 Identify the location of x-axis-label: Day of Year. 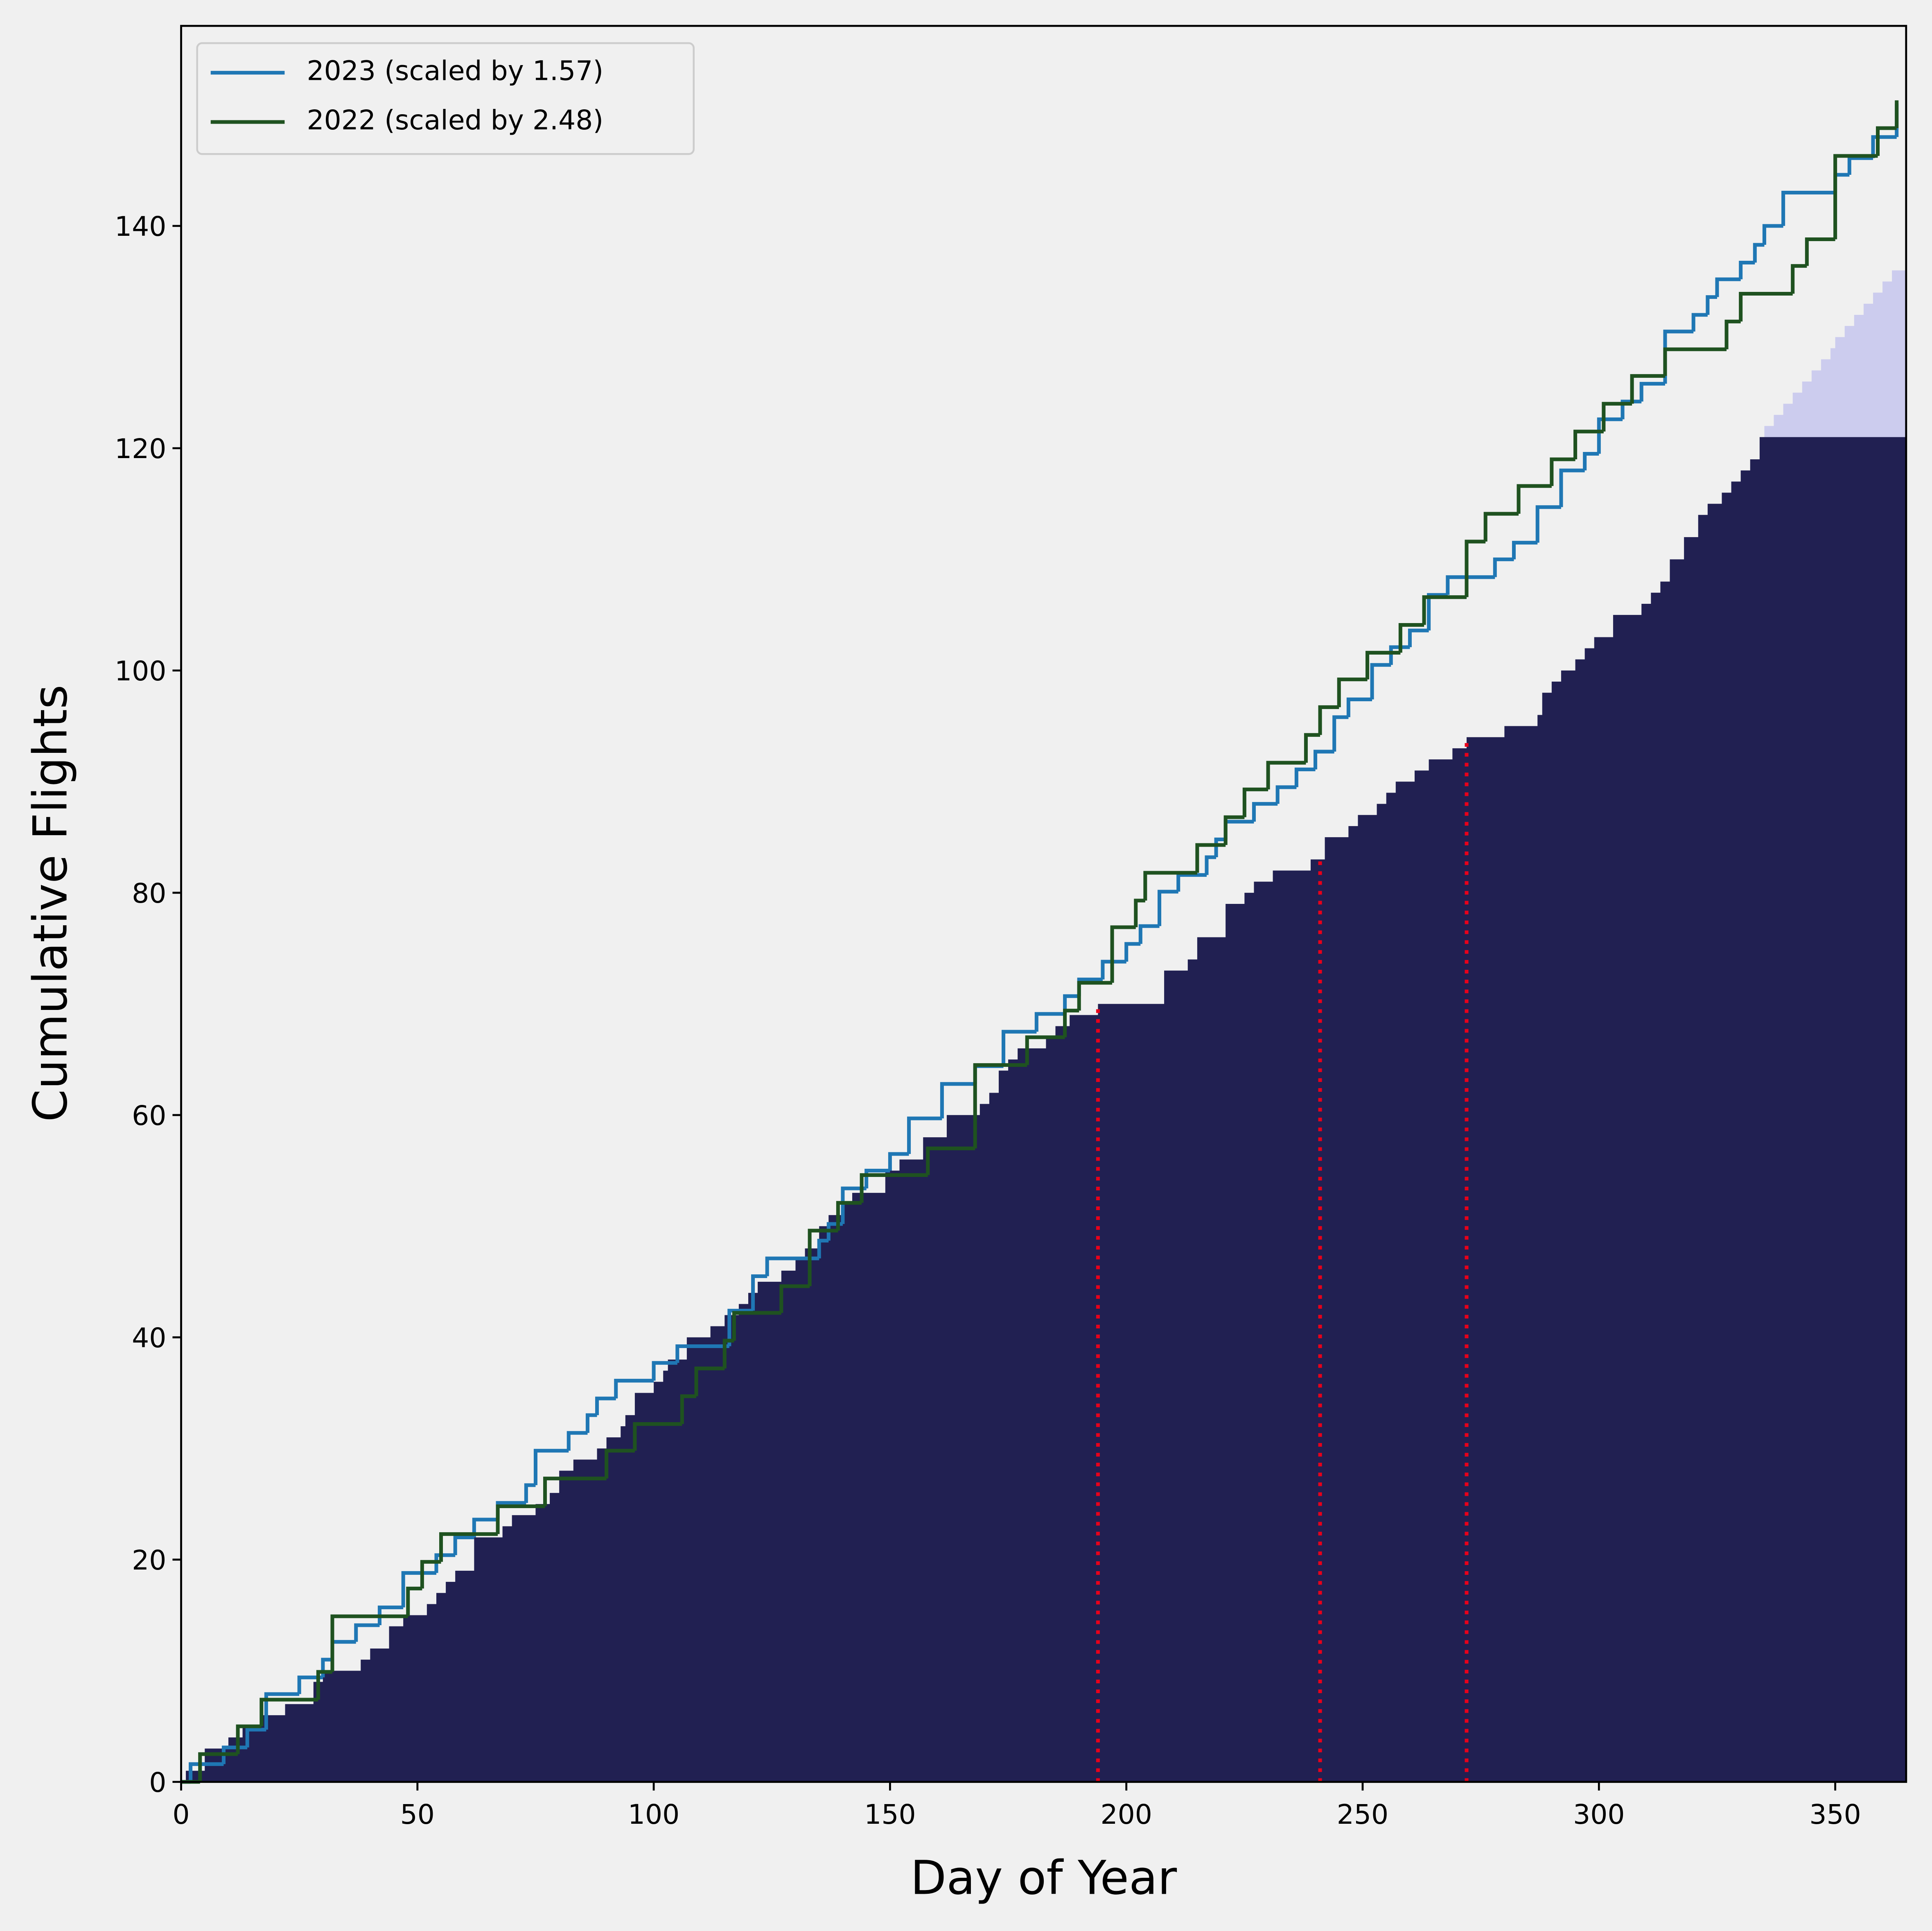
(1043, 1878).